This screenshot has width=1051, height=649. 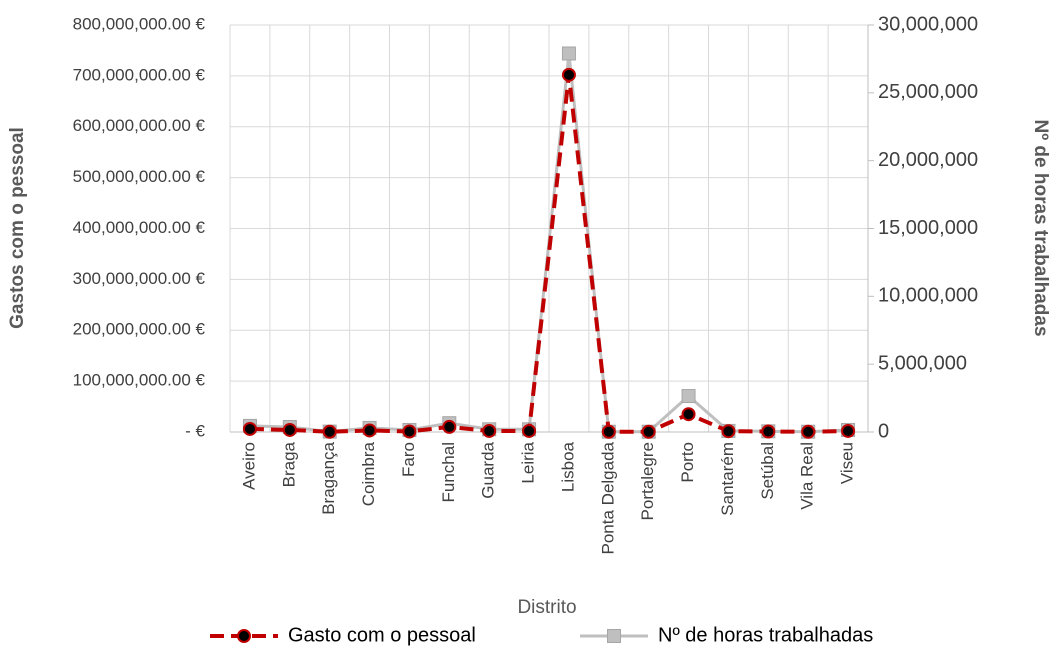 I want to click on y2-tick-label: 0, so click(x=883, y=431).